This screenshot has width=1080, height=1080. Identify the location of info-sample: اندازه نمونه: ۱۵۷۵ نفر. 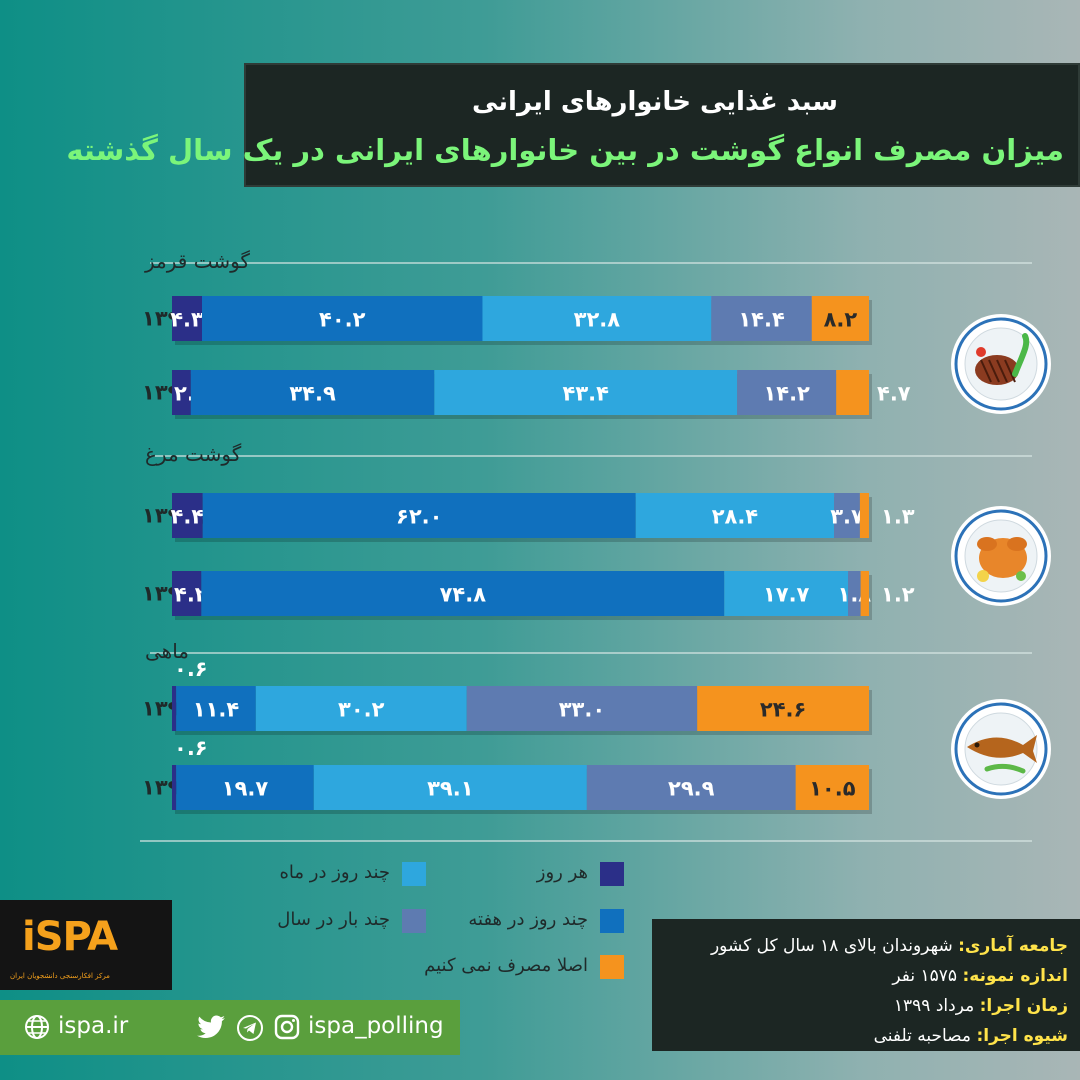
(860, 976).